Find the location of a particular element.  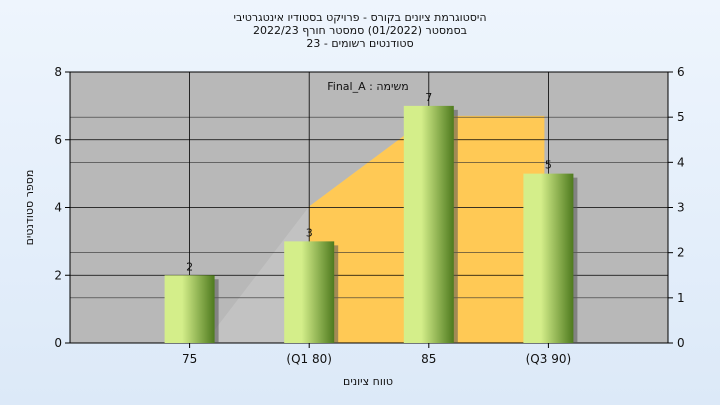

y2-tick-label: 0 is located at coordinates (681, 343).